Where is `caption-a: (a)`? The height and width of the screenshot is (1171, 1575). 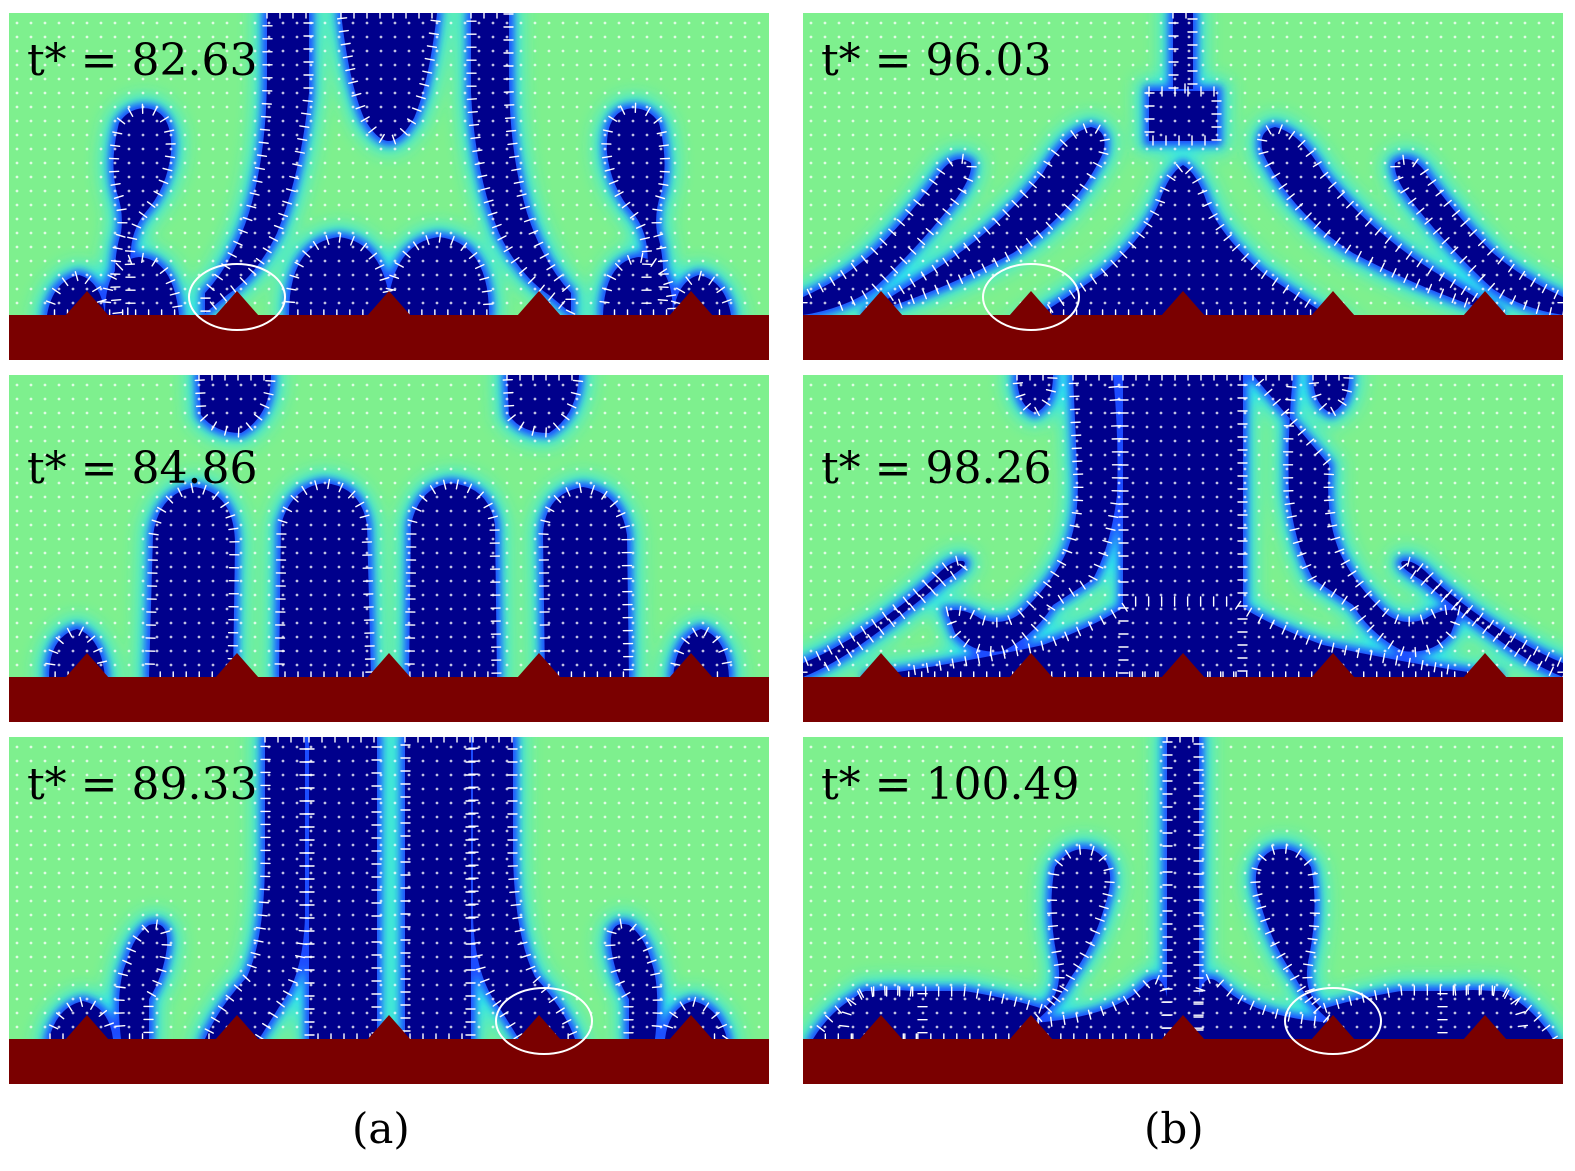 caption-a: (a) is located at coordinates (381, 1128).